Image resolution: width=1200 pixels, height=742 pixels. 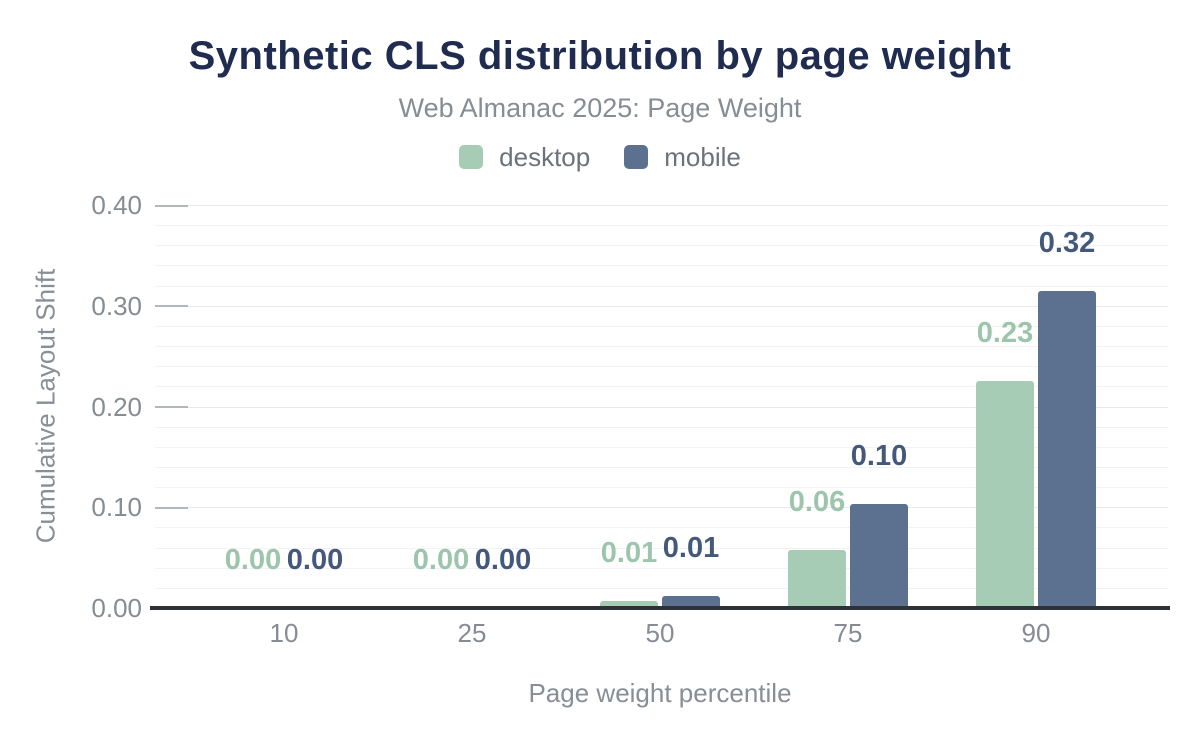 I want to click on legend-item-mobile: mobile, so click(x=682, y=157).